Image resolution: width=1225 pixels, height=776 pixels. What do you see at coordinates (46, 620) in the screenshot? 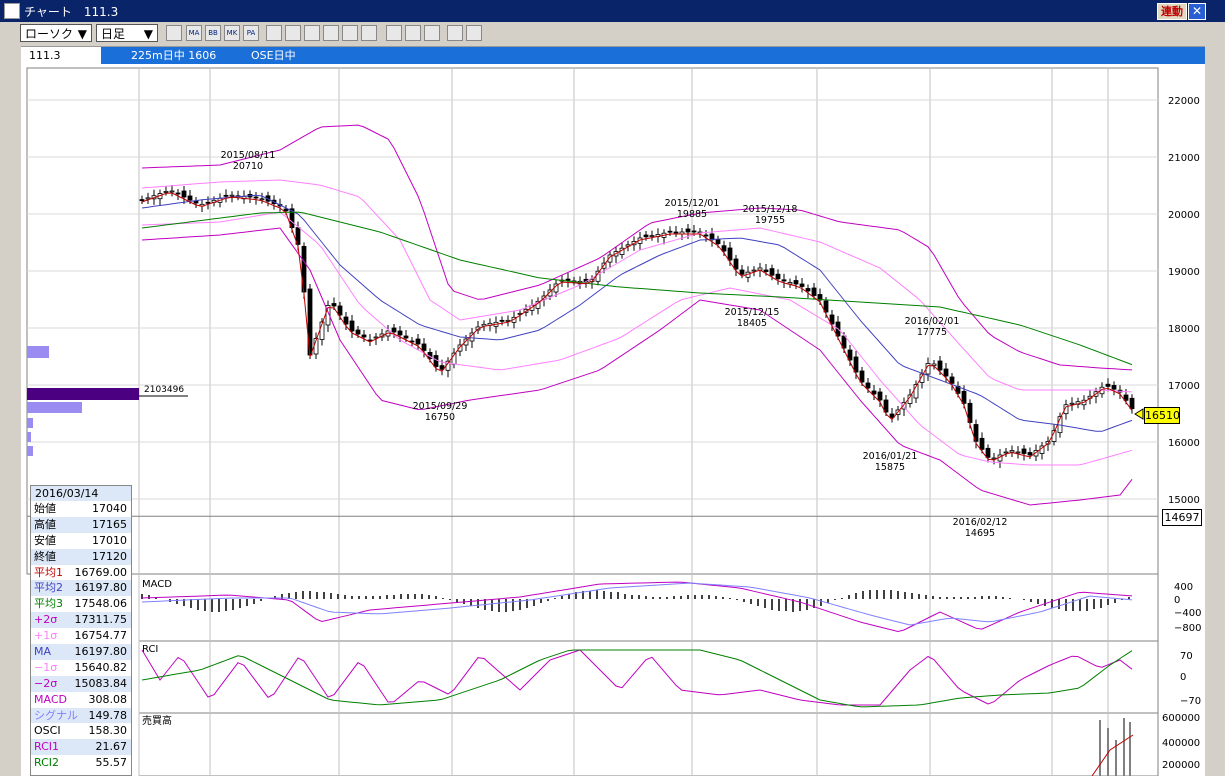
I see `data-panel-label: +2σ` at bounding box center [46, 620].